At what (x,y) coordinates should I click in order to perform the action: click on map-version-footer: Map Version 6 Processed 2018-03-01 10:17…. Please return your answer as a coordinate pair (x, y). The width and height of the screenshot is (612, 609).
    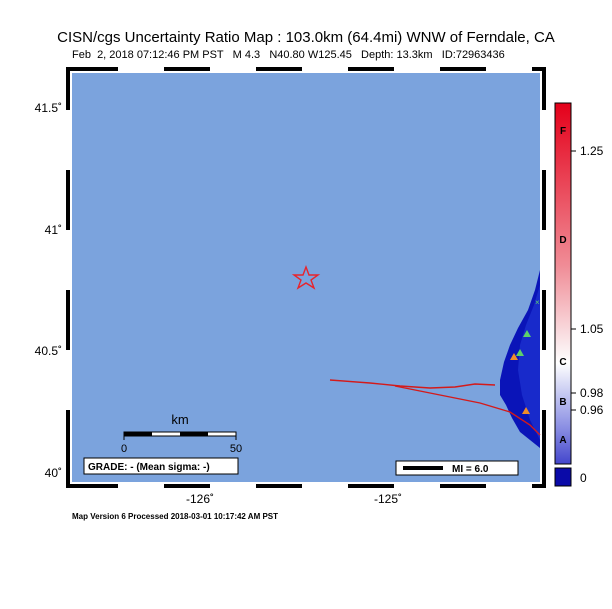
    Looking at the image, I should click on (175, 516).